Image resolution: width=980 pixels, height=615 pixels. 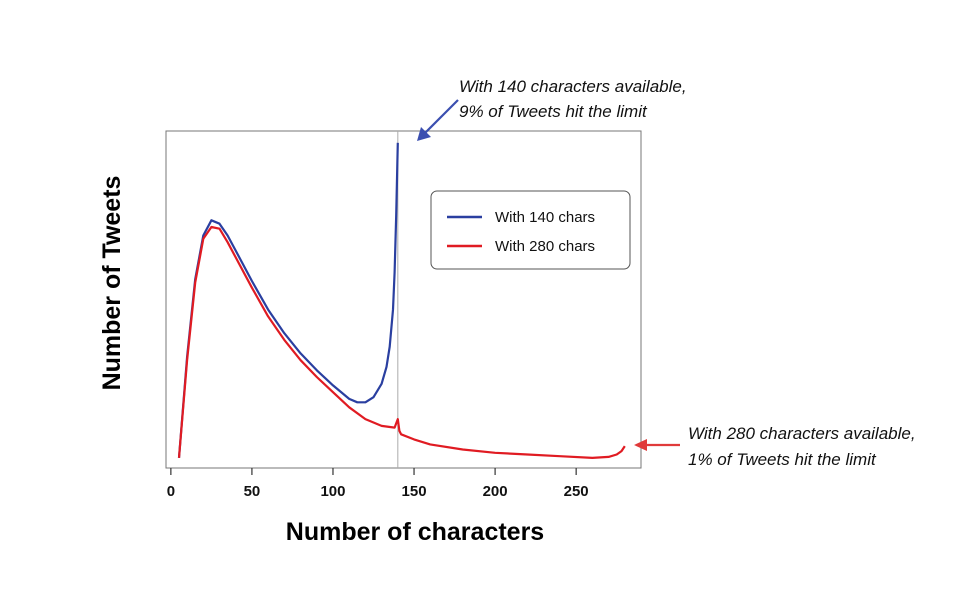 I want to click on legend: With 140 chars With 280 chars, so click(x=530, y=230).